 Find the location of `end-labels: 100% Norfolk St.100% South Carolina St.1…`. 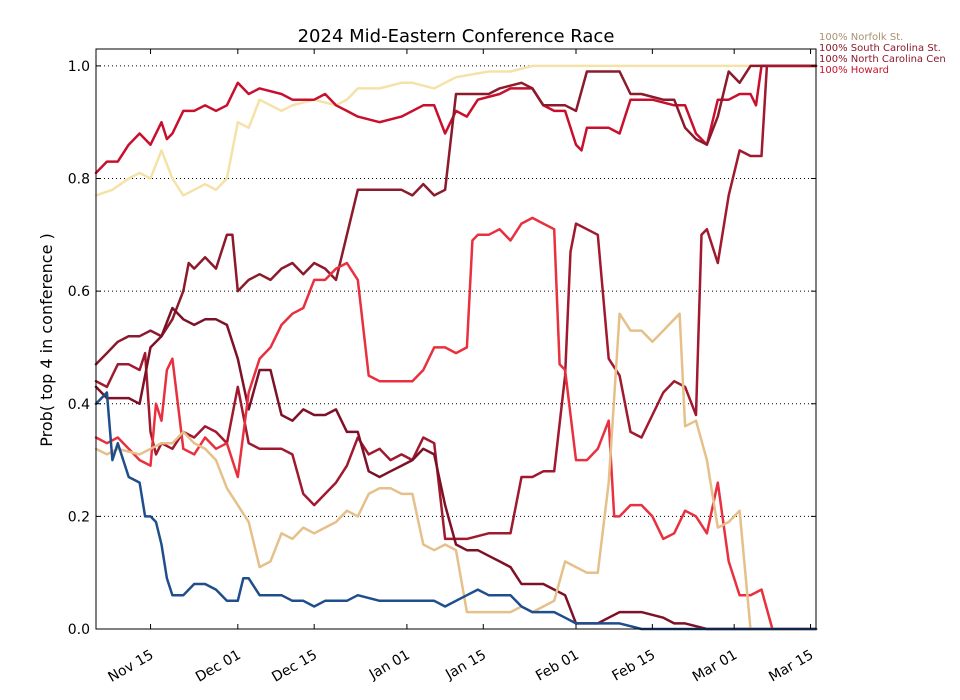

end-labels: 100% Norfolk St.100% South Carolina St.1… is located at coordinates (882, 54).